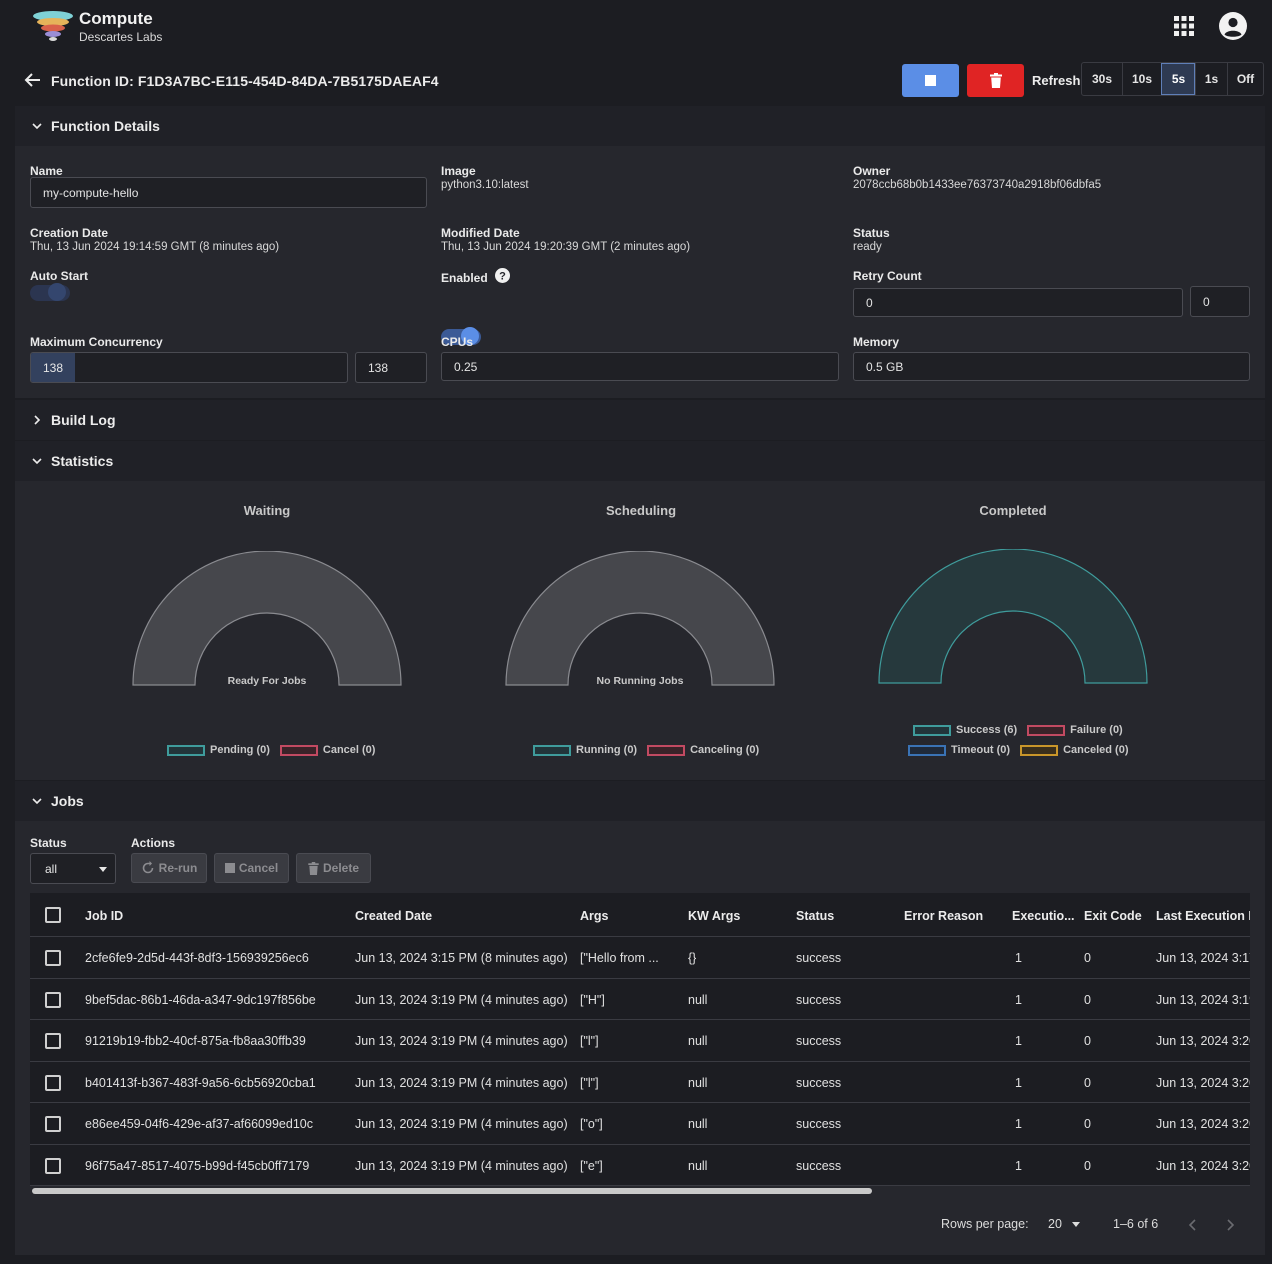 Image resolution: width=1272 pixels, height=1264 pixels. What do you see at coordinates (944, 916) in the screenshot?
I see `column-header-error-reason: Error Reason` at bounding box center [944, 916].